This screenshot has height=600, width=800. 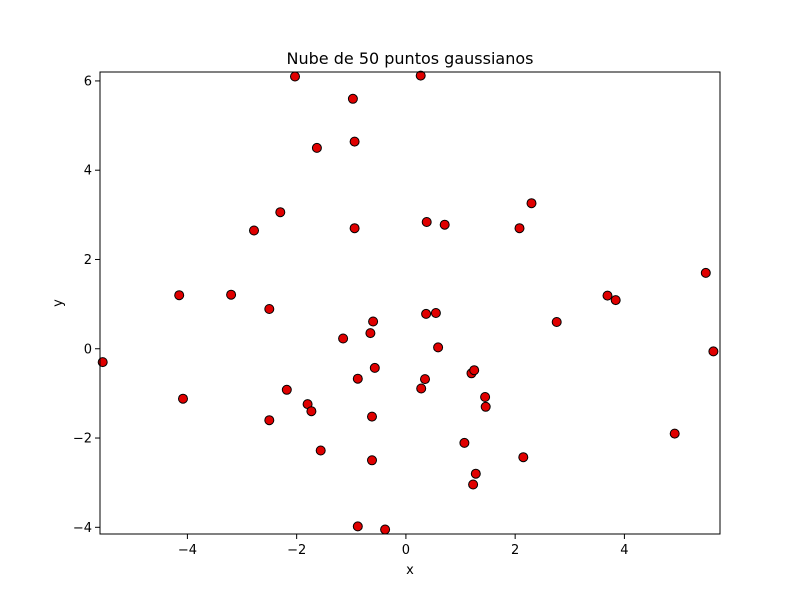 I want to click on y-tick-label: 4, so click(x=88, y=171).